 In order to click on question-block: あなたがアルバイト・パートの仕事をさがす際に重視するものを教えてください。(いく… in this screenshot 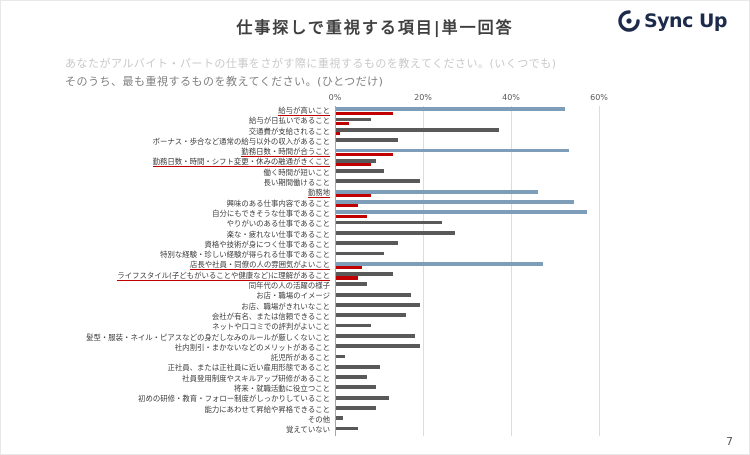, I will do `click(407, 72)`.